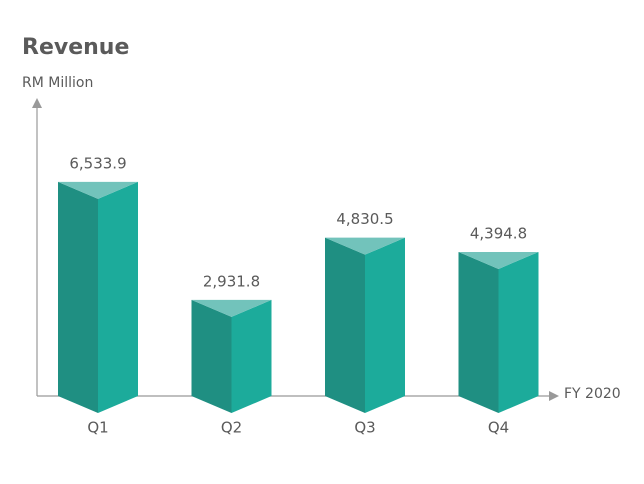  Describe the element at coordinates (97, 163) in the screenshot. I see `value-label: 6,533.9` at that location.